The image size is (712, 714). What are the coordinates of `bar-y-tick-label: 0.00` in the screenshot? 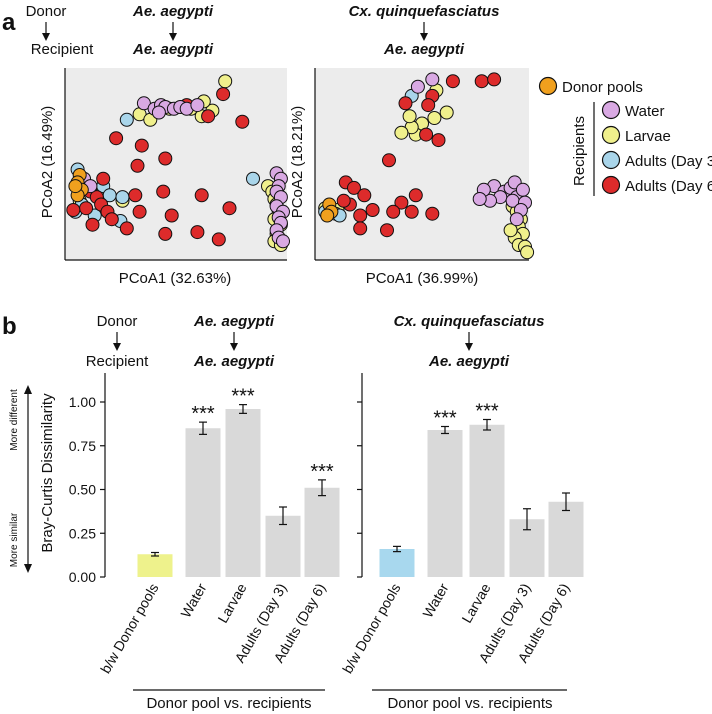 It's located at (82, 577).